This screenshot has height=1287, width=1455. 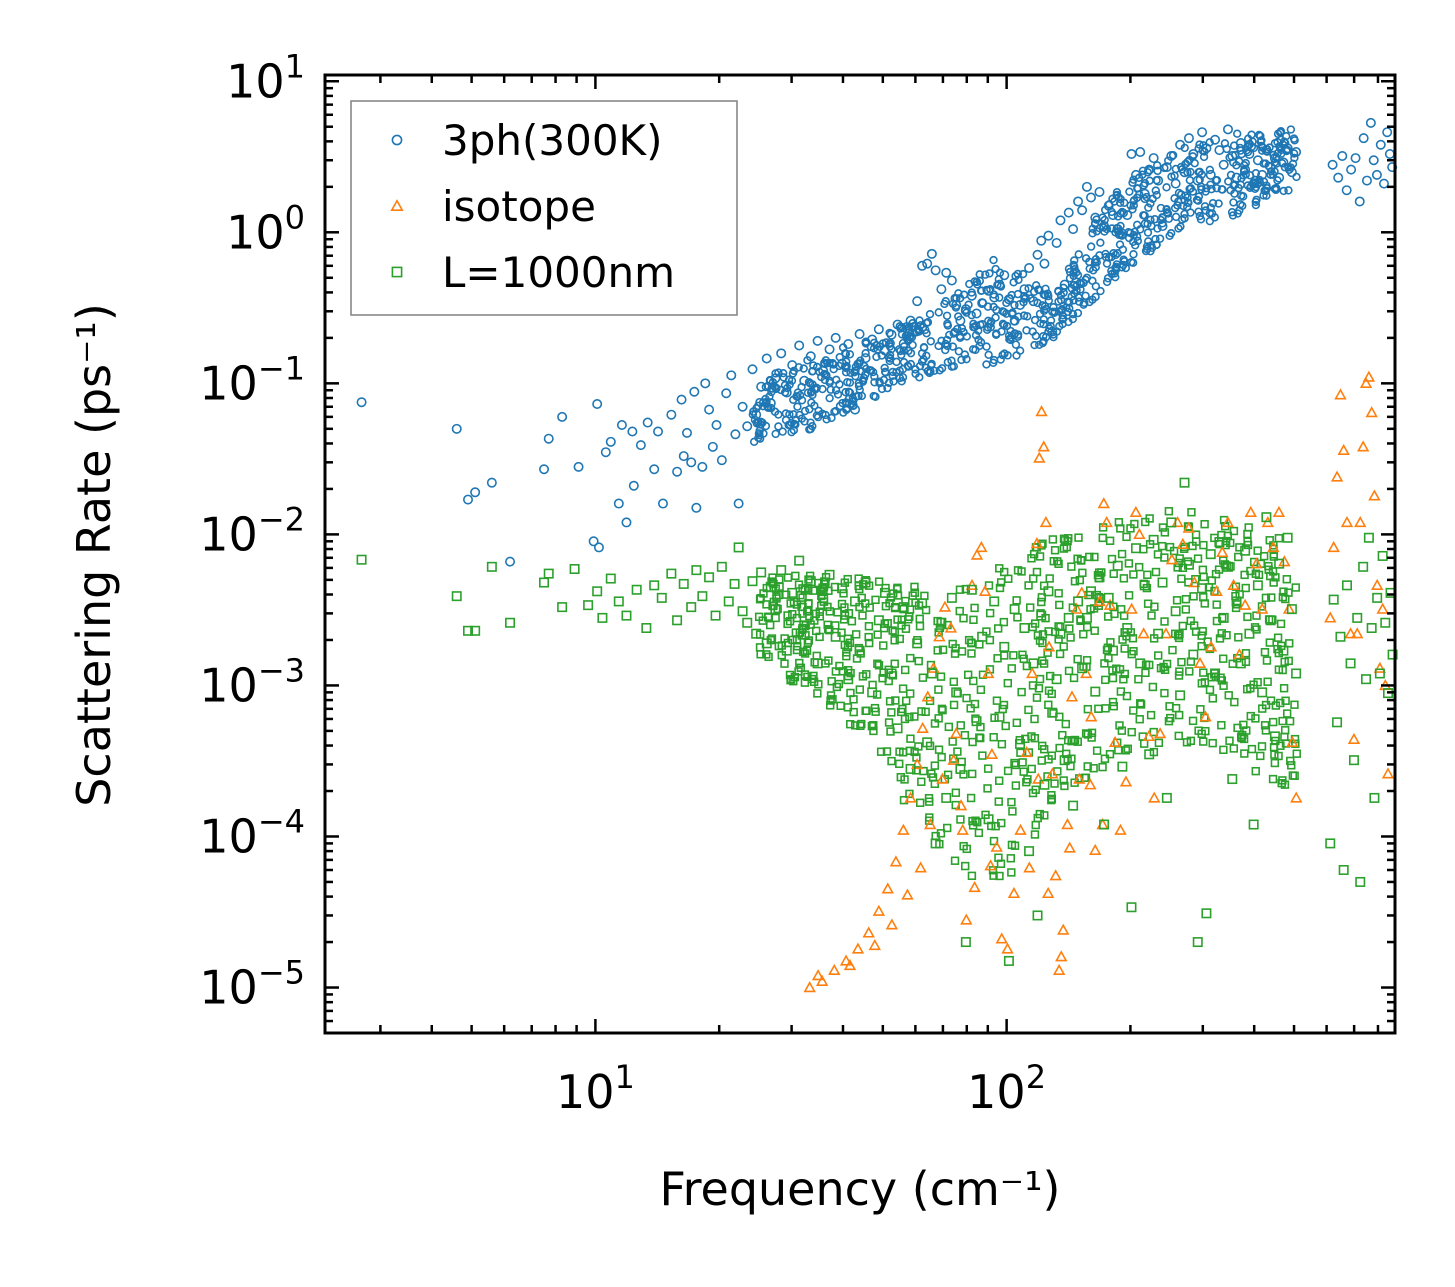 What do you see at coordinates (252, 832) in the screenshot?
I see `y-tick-label: 10−4` at bounding box center [252, 832].